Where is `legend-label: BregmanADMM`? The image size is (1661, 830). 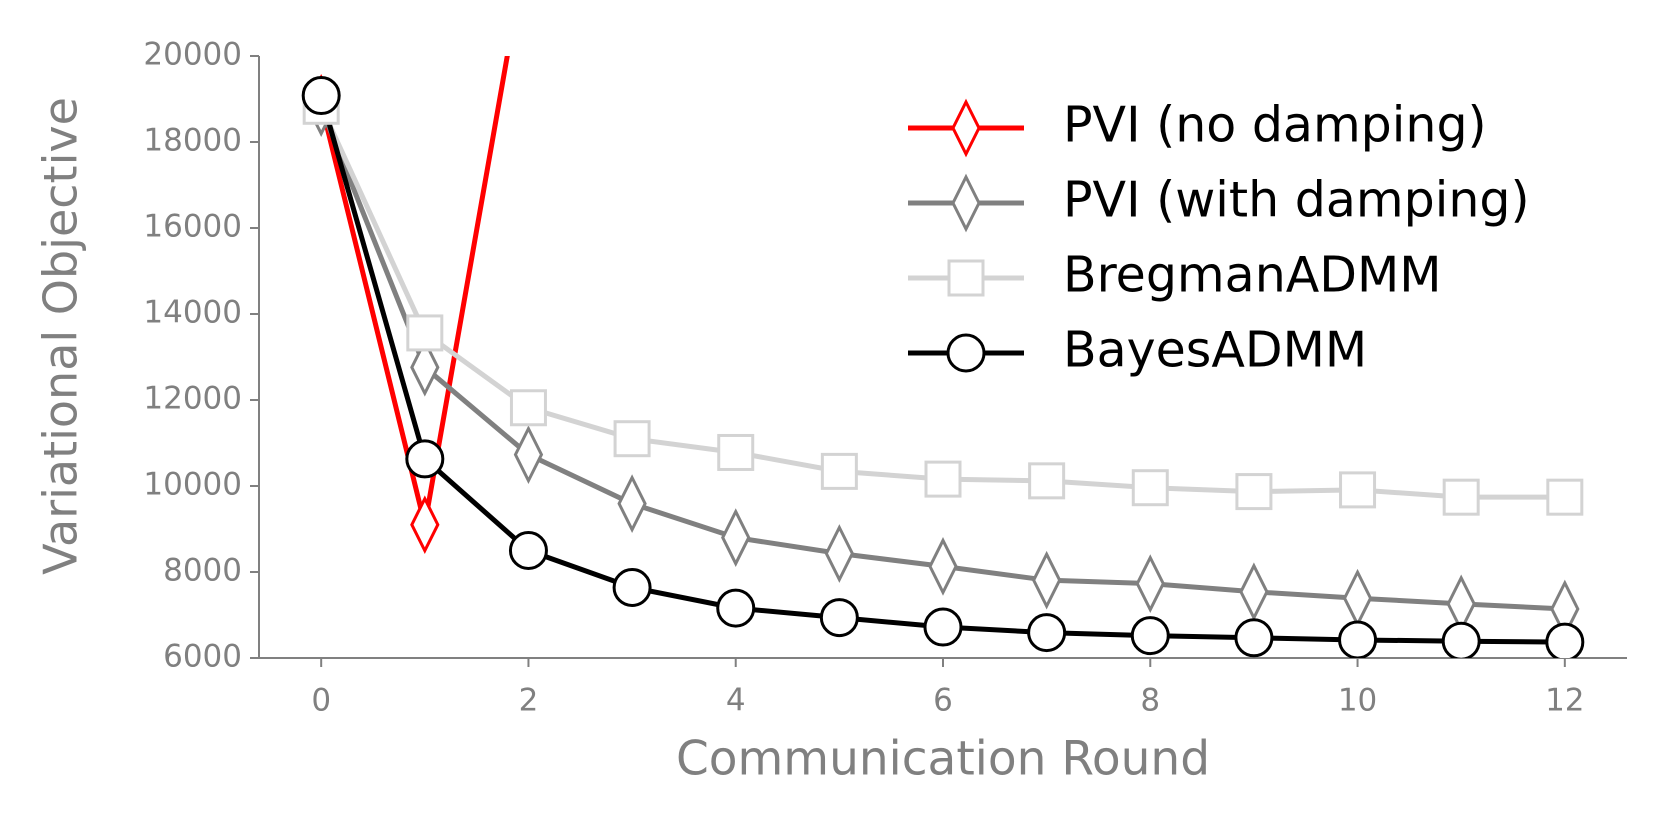 legend-label: BregmanADMM is located at coordinates (1252, 275).